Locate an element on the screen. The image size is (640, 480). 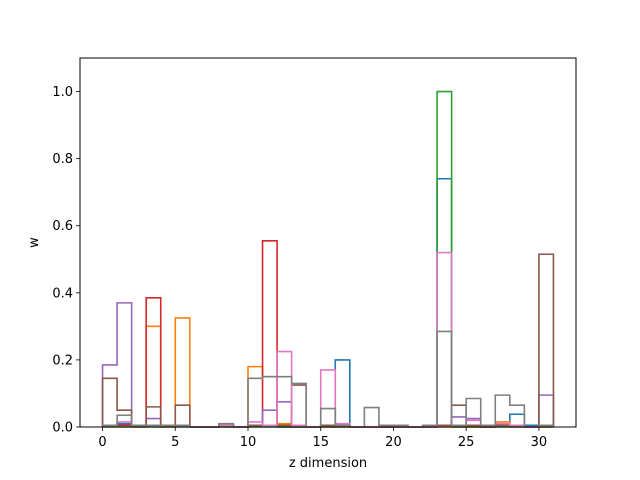
x-tick-label: 10 is located at coordinates (248, 442).